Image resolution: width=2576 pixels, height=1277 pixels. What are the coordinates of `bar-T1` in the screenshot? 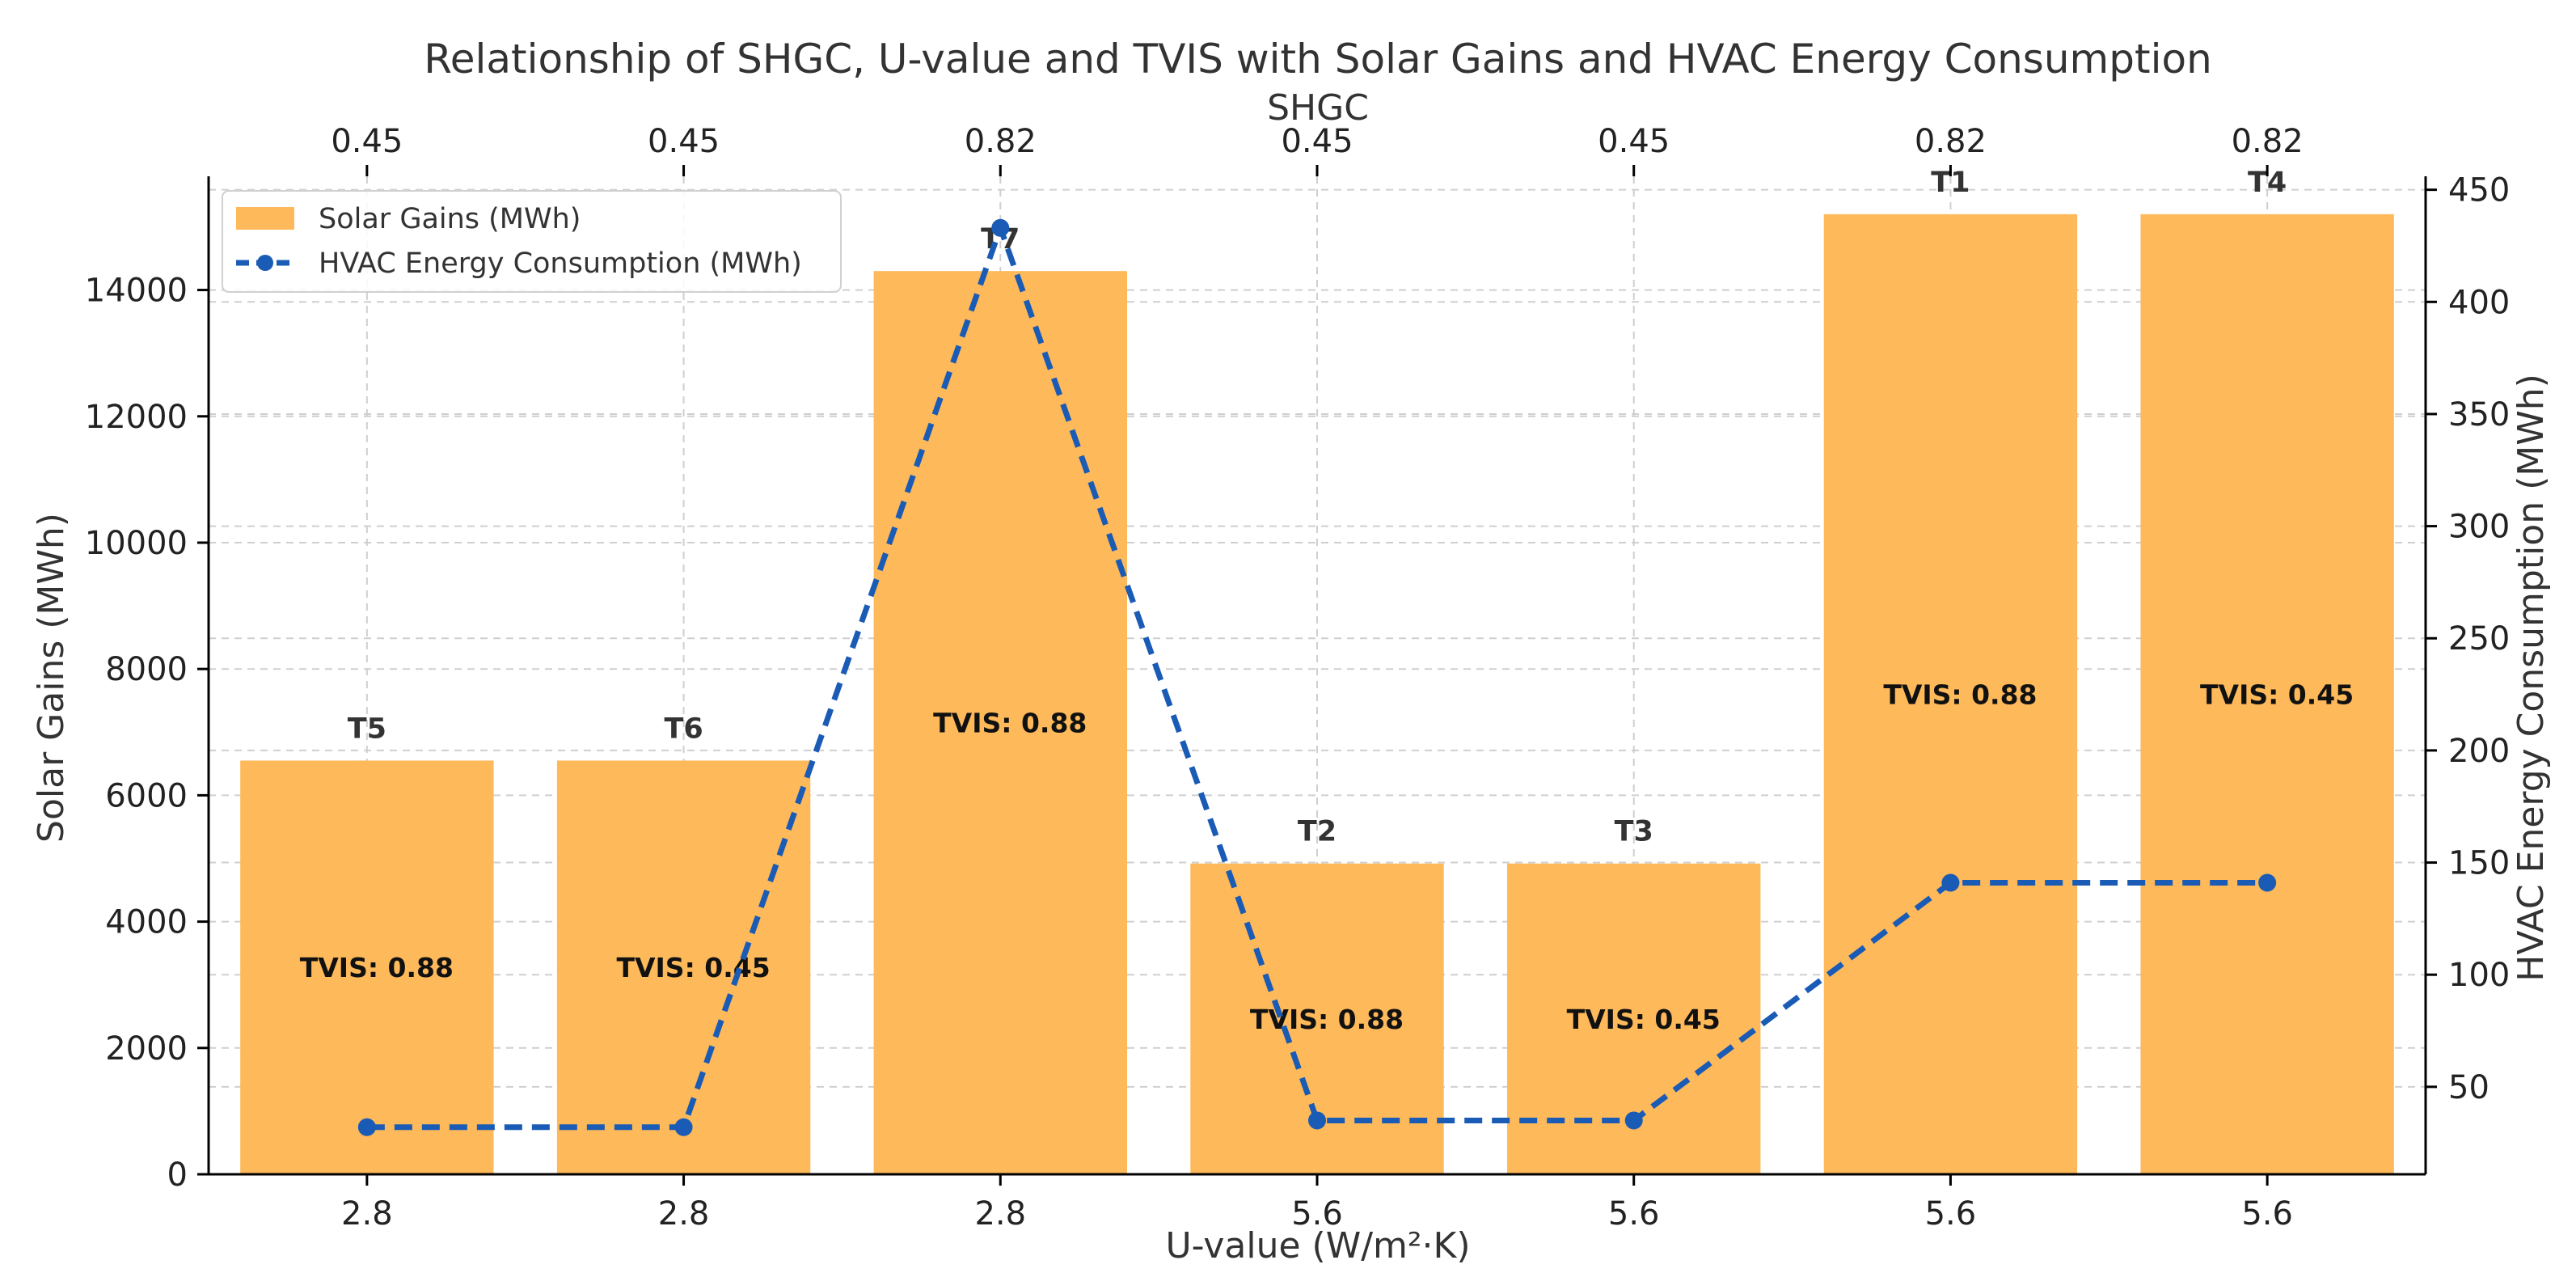 It's located at (1950, 694).